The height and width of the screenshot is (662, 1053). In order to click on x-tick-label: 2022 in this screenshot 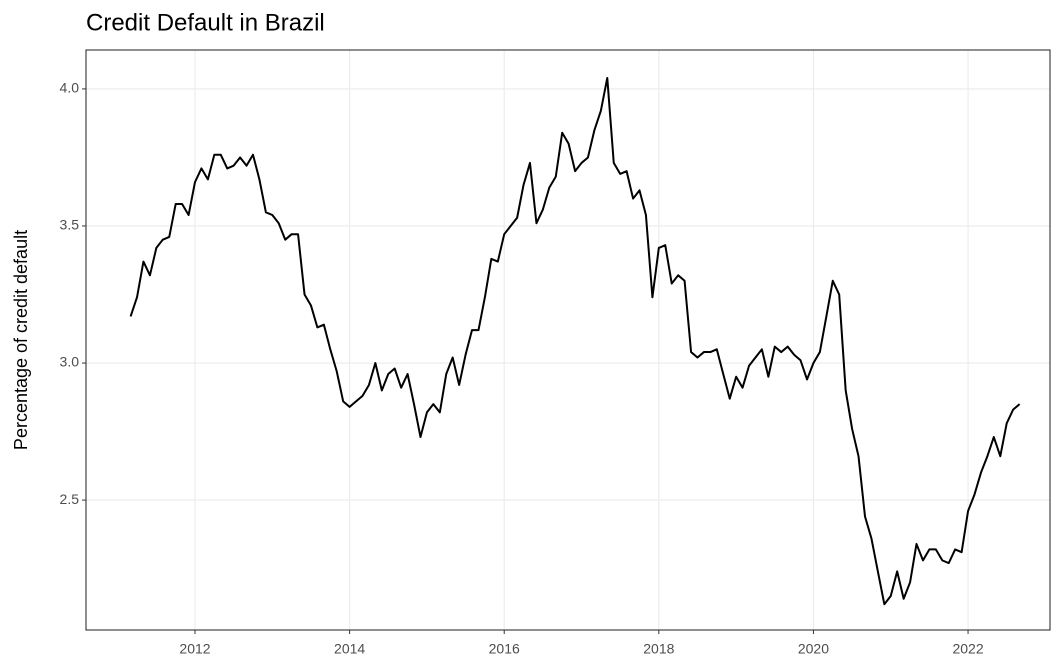, I will do `click(967, 649)`.